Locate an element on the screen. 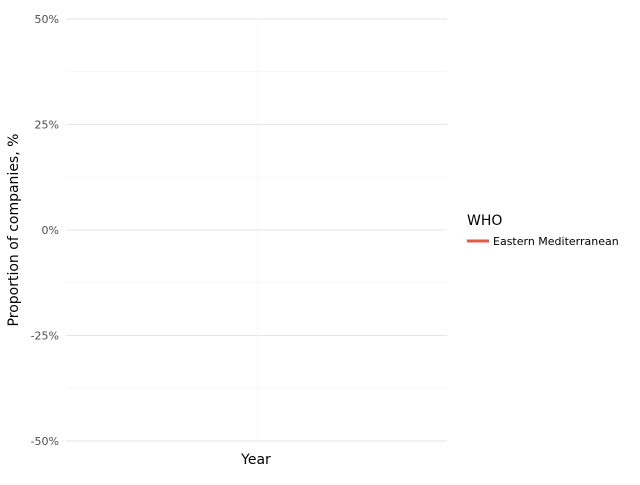 Image resolution: width=640 pixels, height=485 pixels. y-tick-labels: 50% 25% 0% -25% -50% is located at coordinates (45, 230).